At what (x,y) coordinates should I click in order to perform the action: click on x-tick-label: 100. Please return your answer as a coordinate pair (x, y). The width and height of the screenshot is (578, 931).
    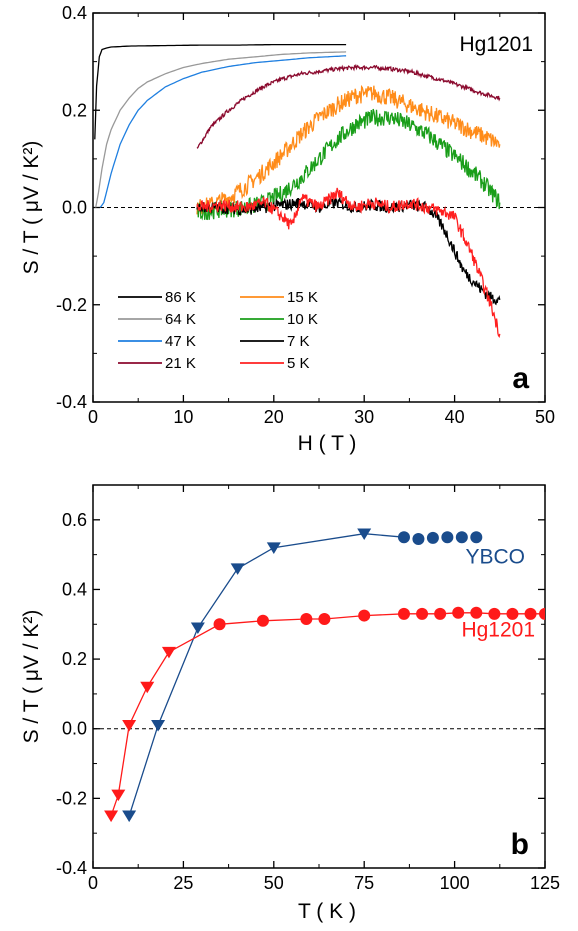
    Looking at the image, I should click on (455, 883).